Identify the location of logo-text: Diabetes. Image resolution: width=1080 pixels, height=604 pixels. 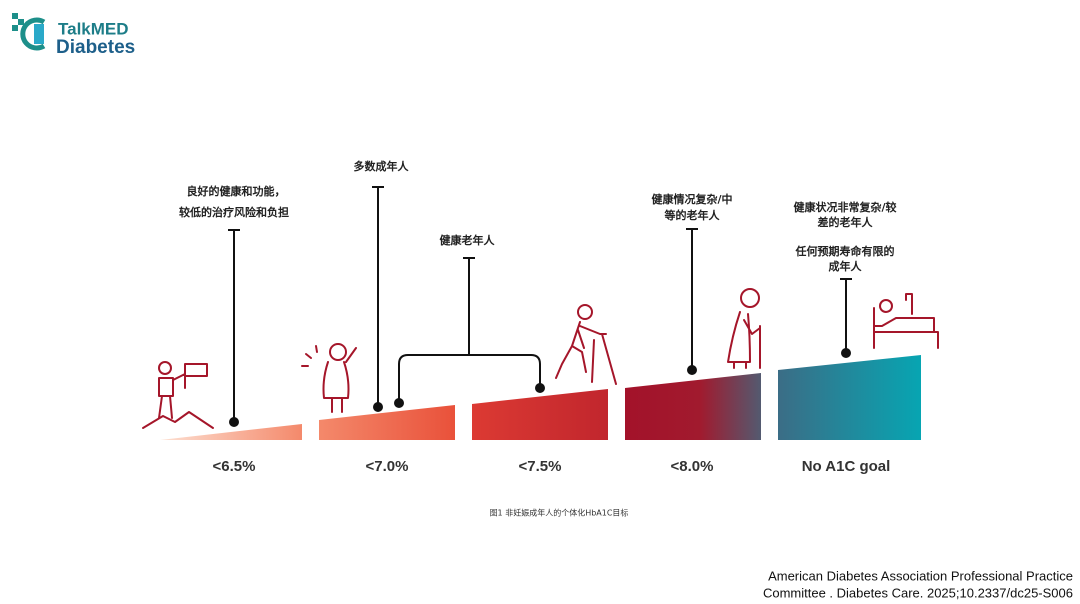
(95, 47).